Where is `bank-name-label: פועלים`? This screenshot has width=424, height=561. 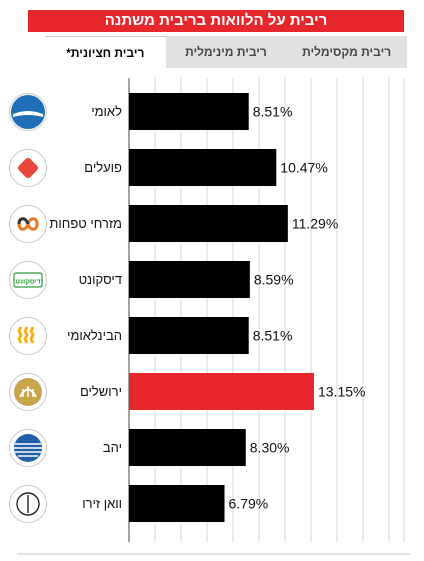
bank-name-label: פועלים is located at coordinates (103, 167).